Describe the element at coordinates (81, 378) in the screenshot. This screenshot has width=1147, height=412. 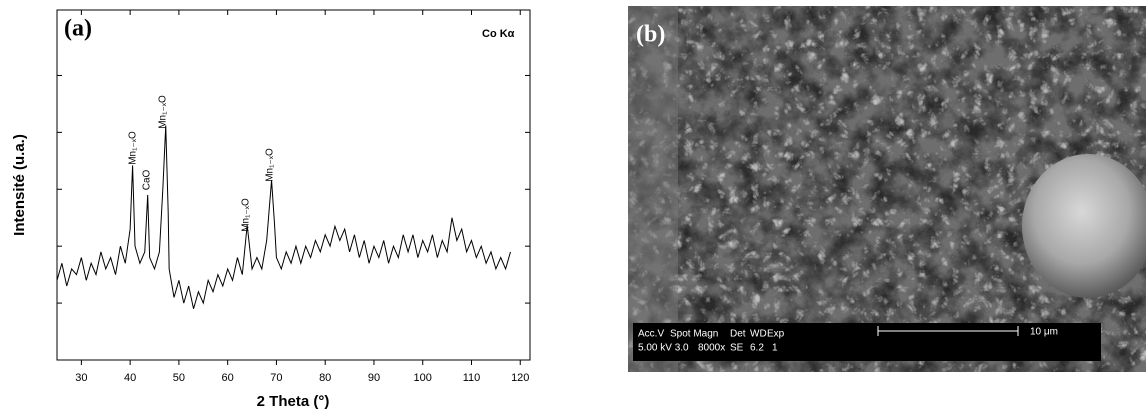
I see `x-tick-label: 30` at that location.